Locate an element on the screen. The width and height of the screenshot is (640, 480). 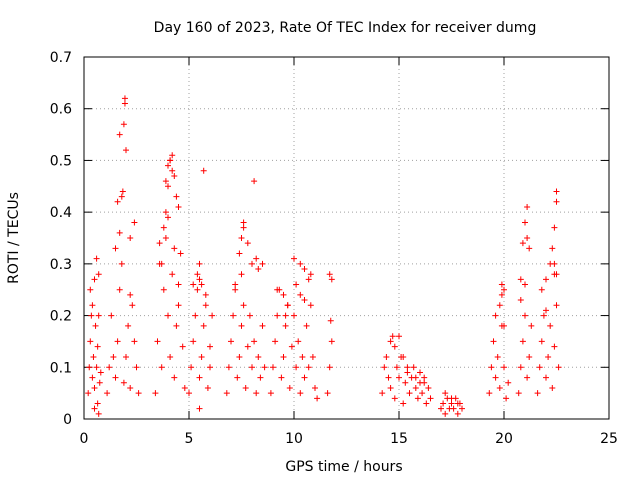
y-tick-label: 0.3 is located at coordinates (61, 265).